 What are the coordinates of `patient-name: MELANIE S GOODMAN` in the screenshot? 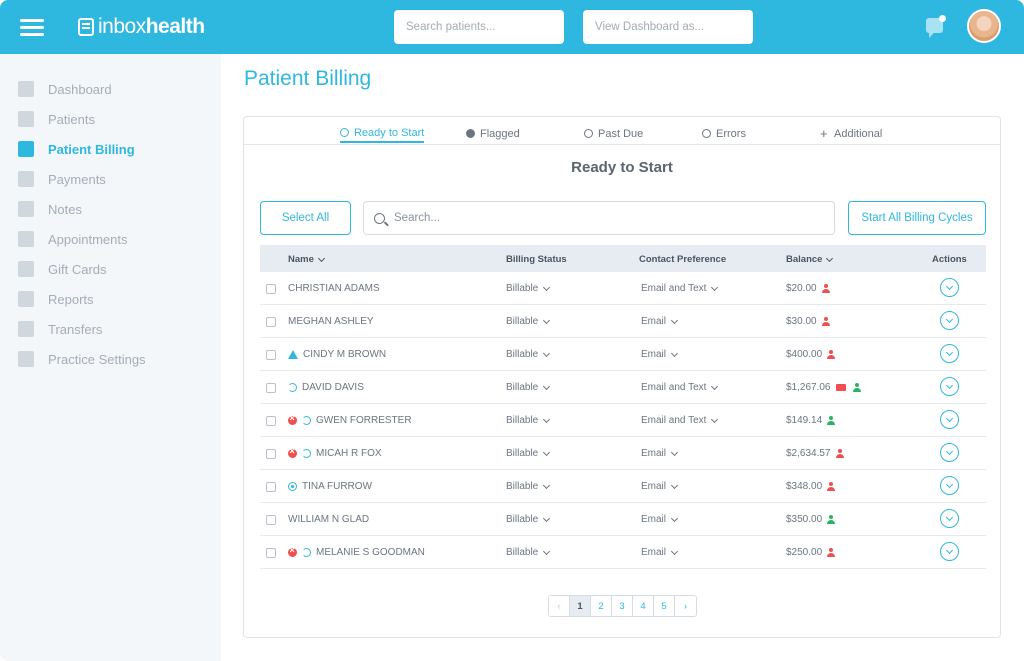 It's located at (370, 552).